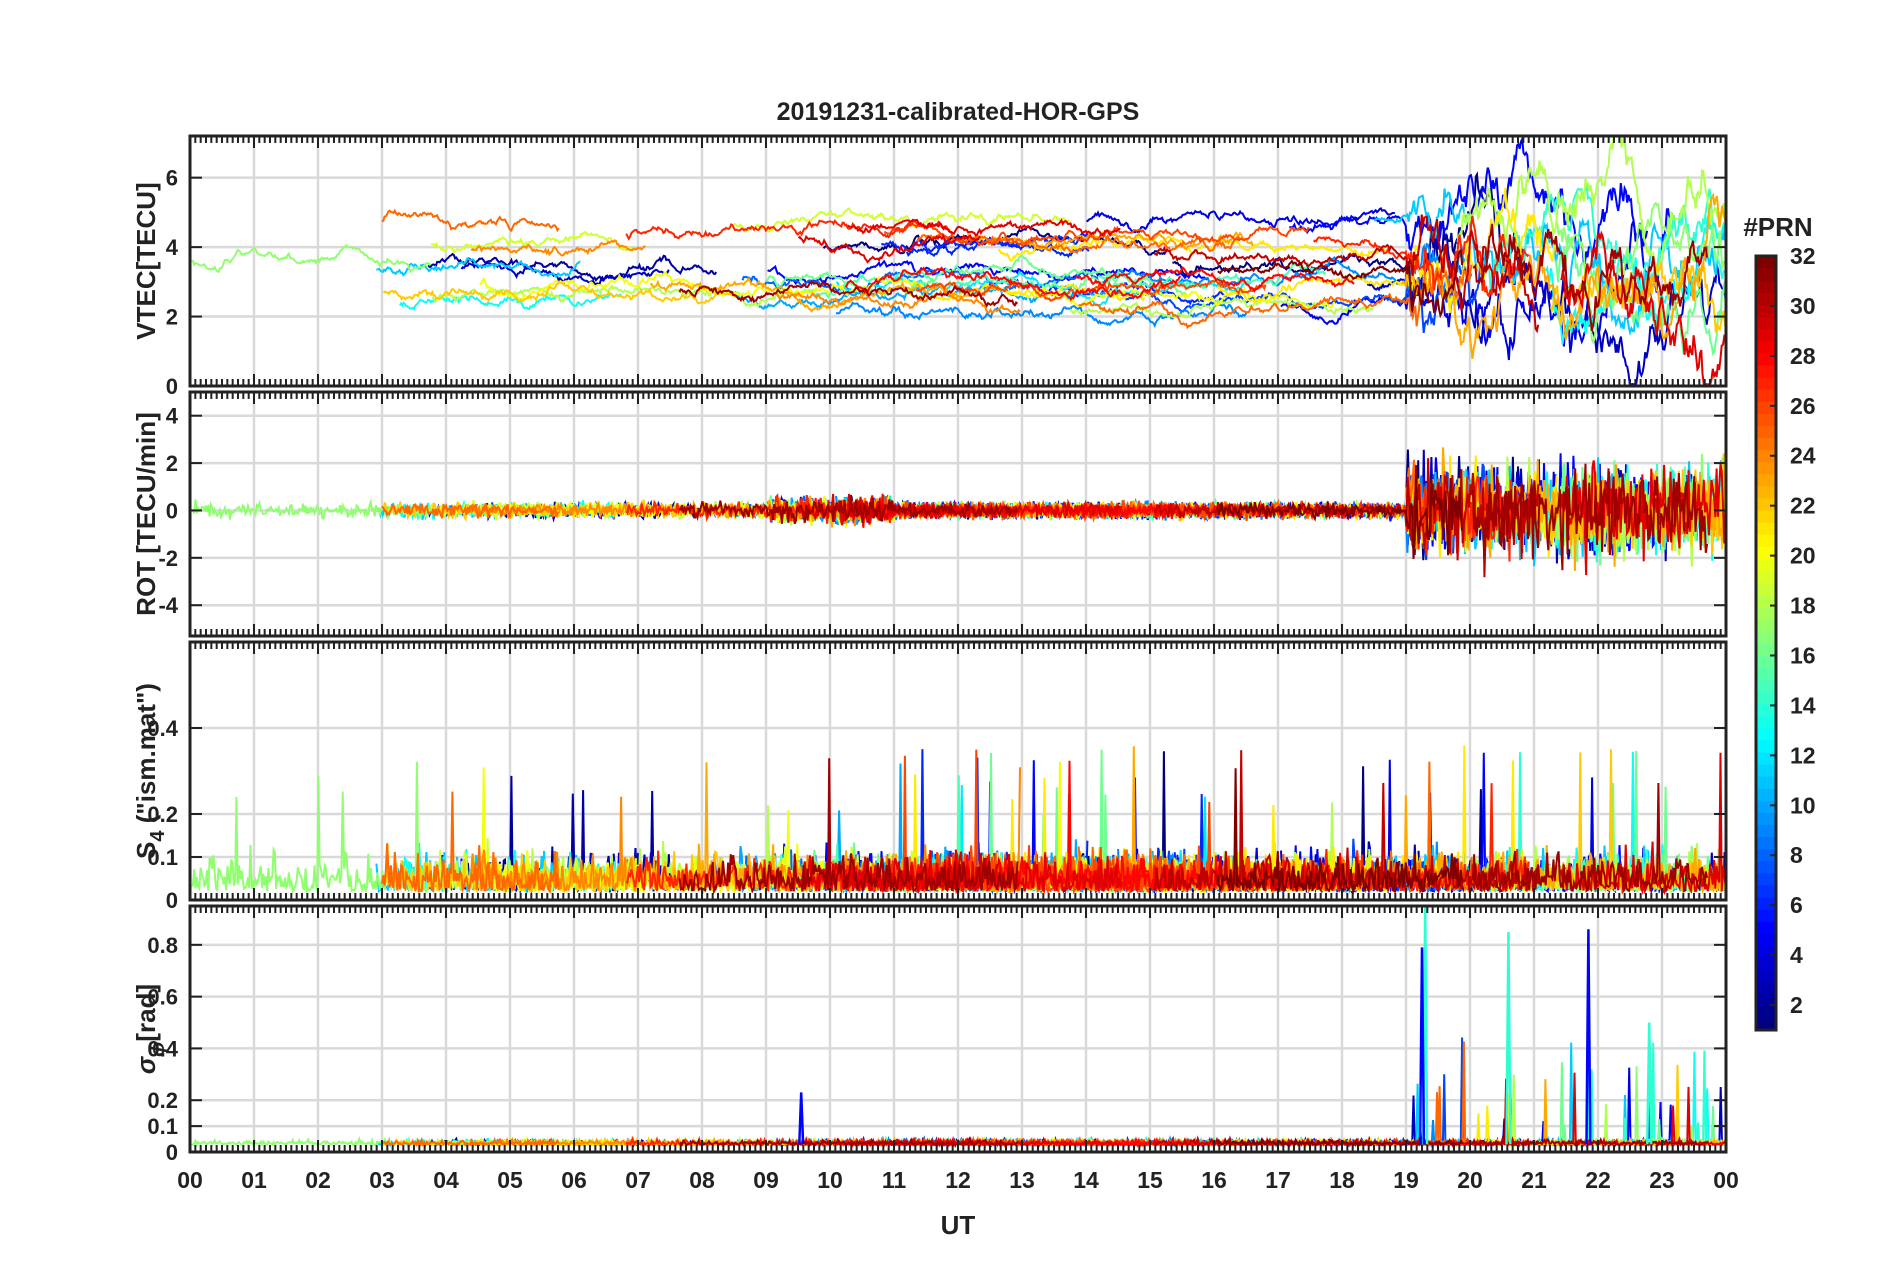 The height and width of the screenshot is (1272, 1902). What do you see at coordinates (1796, 955) in the screenshot?
I see `colorbar-tick-label: 4` at bounding box center [1796, 955].